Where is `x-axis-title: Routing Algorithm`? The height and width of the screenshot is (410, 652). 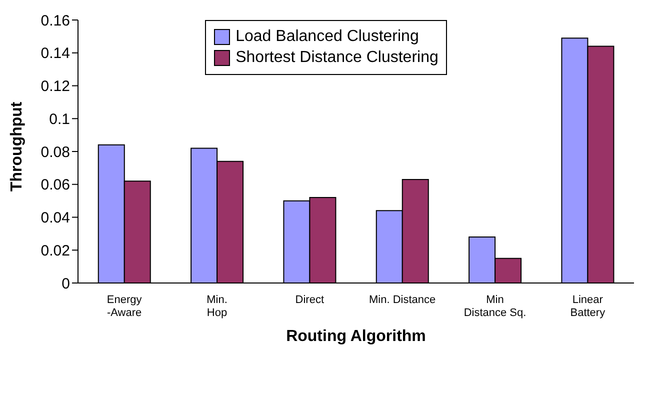 x-axis-title: Routing Algorithm is located at coordinates (356, 336).